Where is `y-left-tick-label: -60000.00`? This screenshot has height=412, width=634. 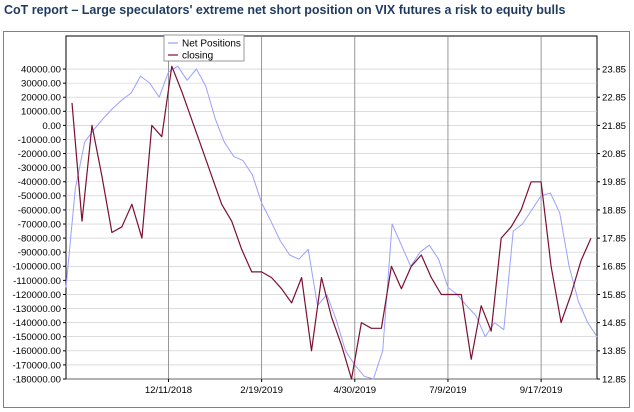 y-left-tick-label: -60000.00 is located at coordinates (39, 210).